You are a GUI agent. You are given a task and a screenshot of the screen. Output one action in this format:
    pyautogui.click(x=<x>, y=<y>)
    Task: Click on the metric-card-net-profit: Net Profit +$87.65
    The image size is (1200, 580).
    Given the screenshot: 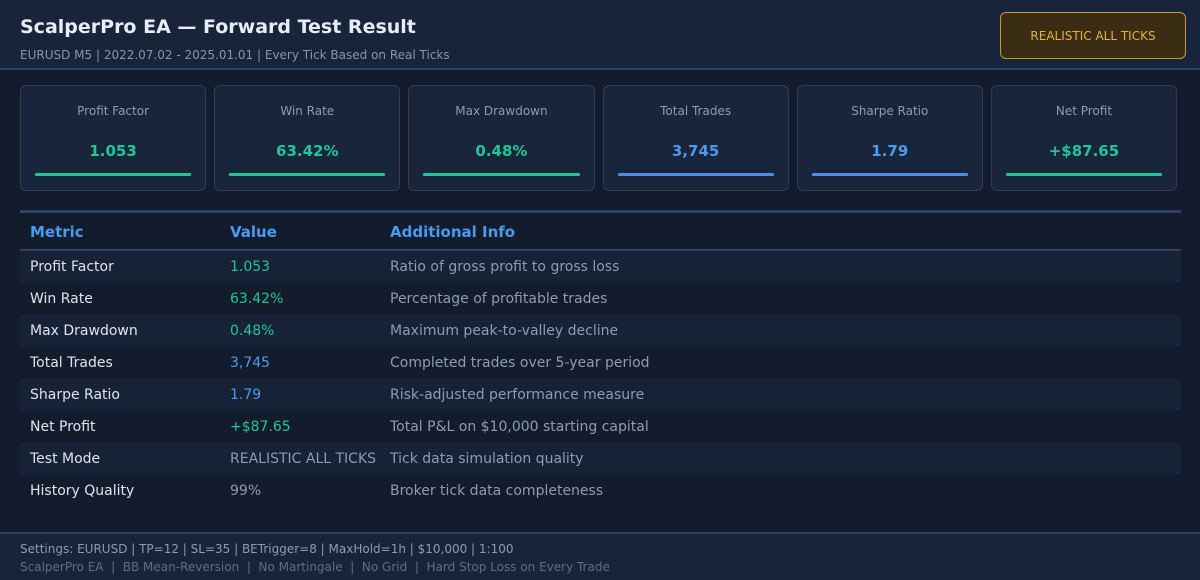 What is the action you would take?
    pyautogui.click(x=1084, y=138)
    